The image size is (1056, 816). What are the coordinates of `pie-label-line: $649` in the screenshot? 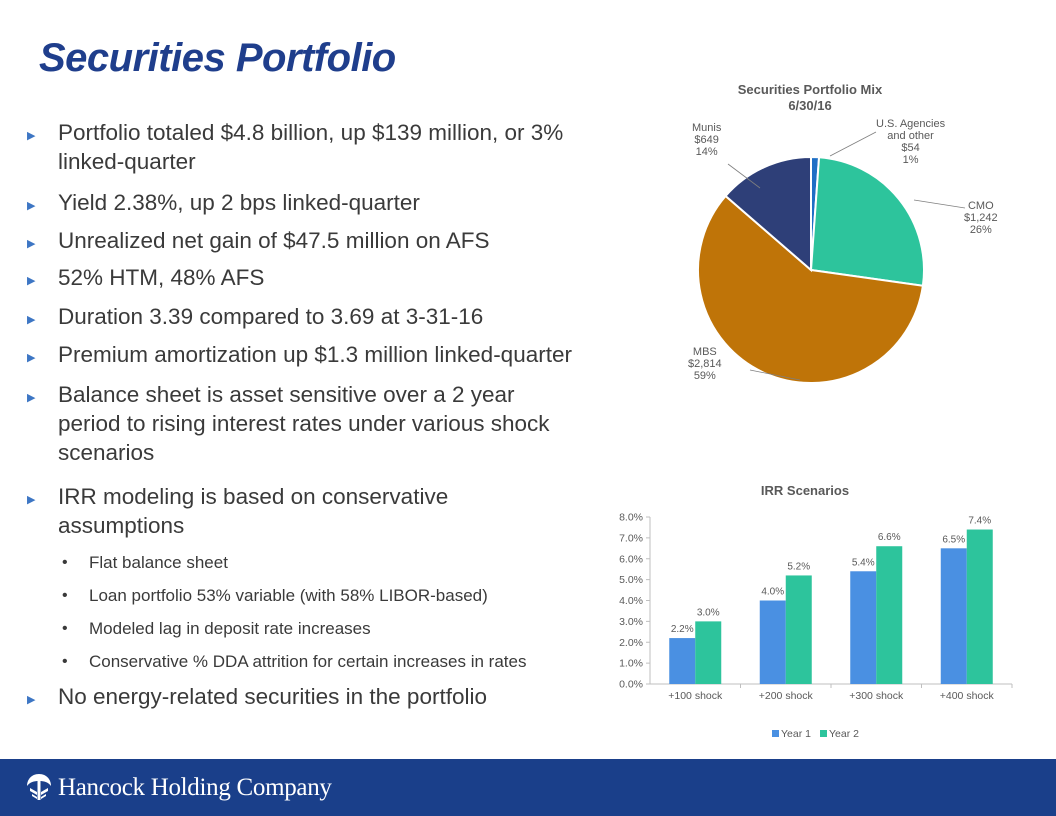 It's located at (706, 140).